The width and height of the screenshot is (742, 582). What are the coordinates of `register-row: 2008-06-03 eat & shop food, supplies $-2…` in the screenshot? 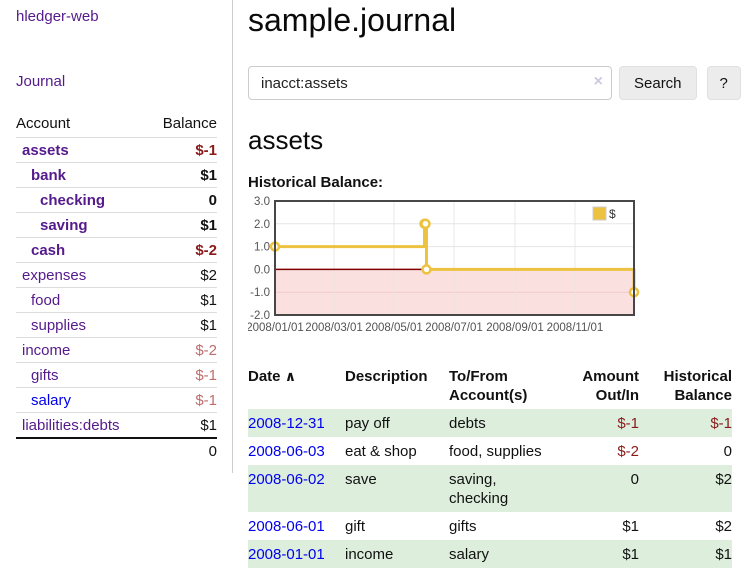 It's located at (490, 451).